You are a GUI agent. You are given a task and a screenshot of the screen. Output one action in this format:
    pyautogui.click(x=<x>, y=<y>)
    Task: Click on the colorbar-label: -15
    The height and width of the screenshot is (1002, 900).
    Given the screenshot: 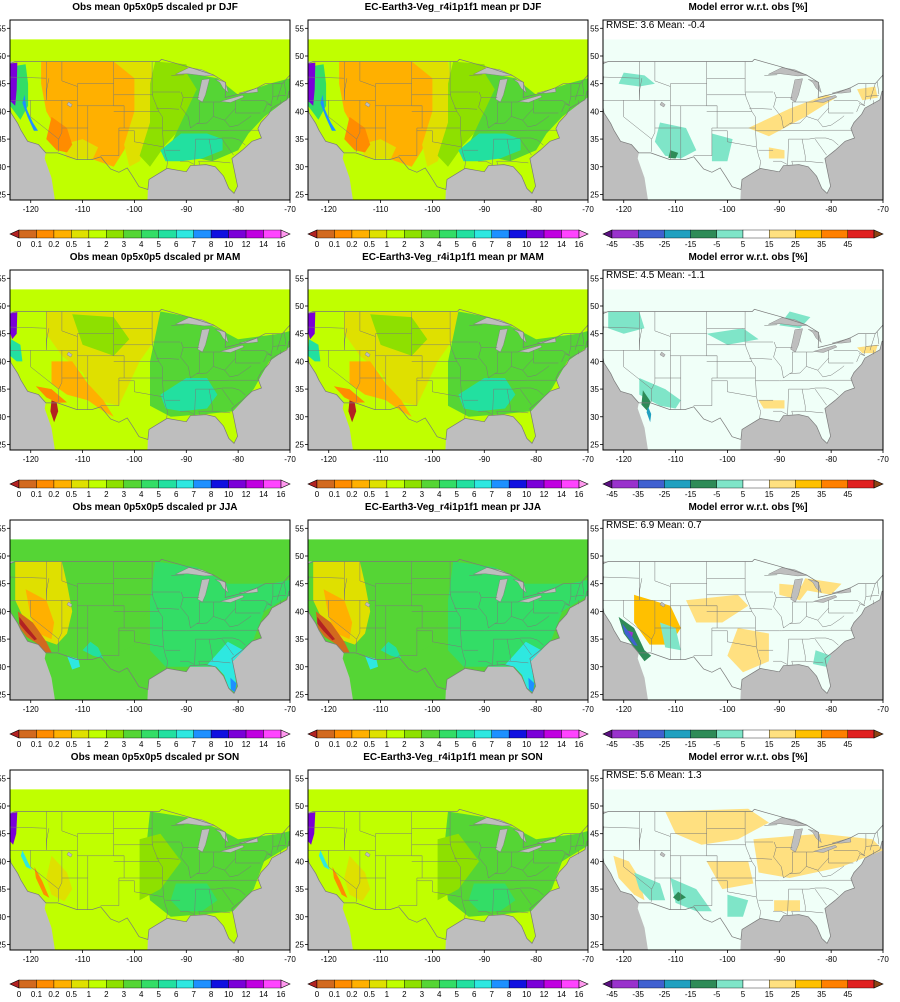 What is the action you would take?
    pyautogui.click(x=691, y=494)
    